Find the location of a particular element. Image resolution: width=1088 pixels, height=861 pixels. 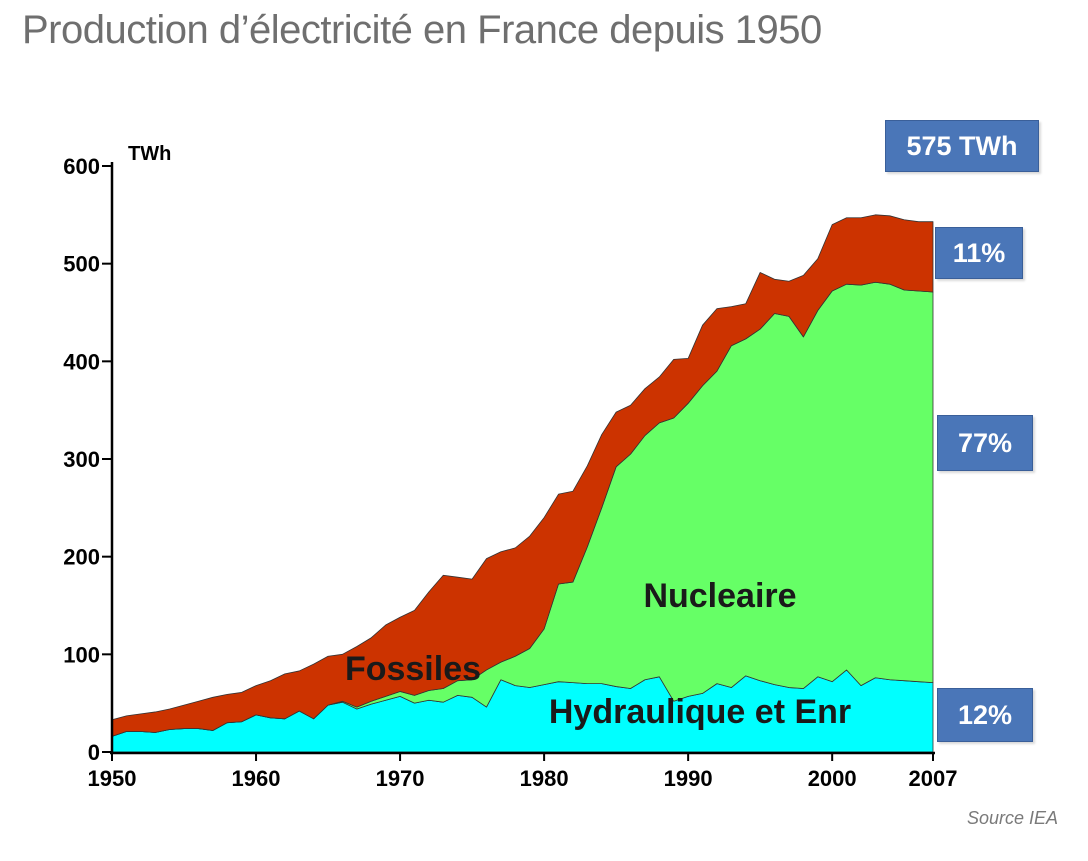

y-axis-unit-label: TWh is located at coordinates (149, 154).